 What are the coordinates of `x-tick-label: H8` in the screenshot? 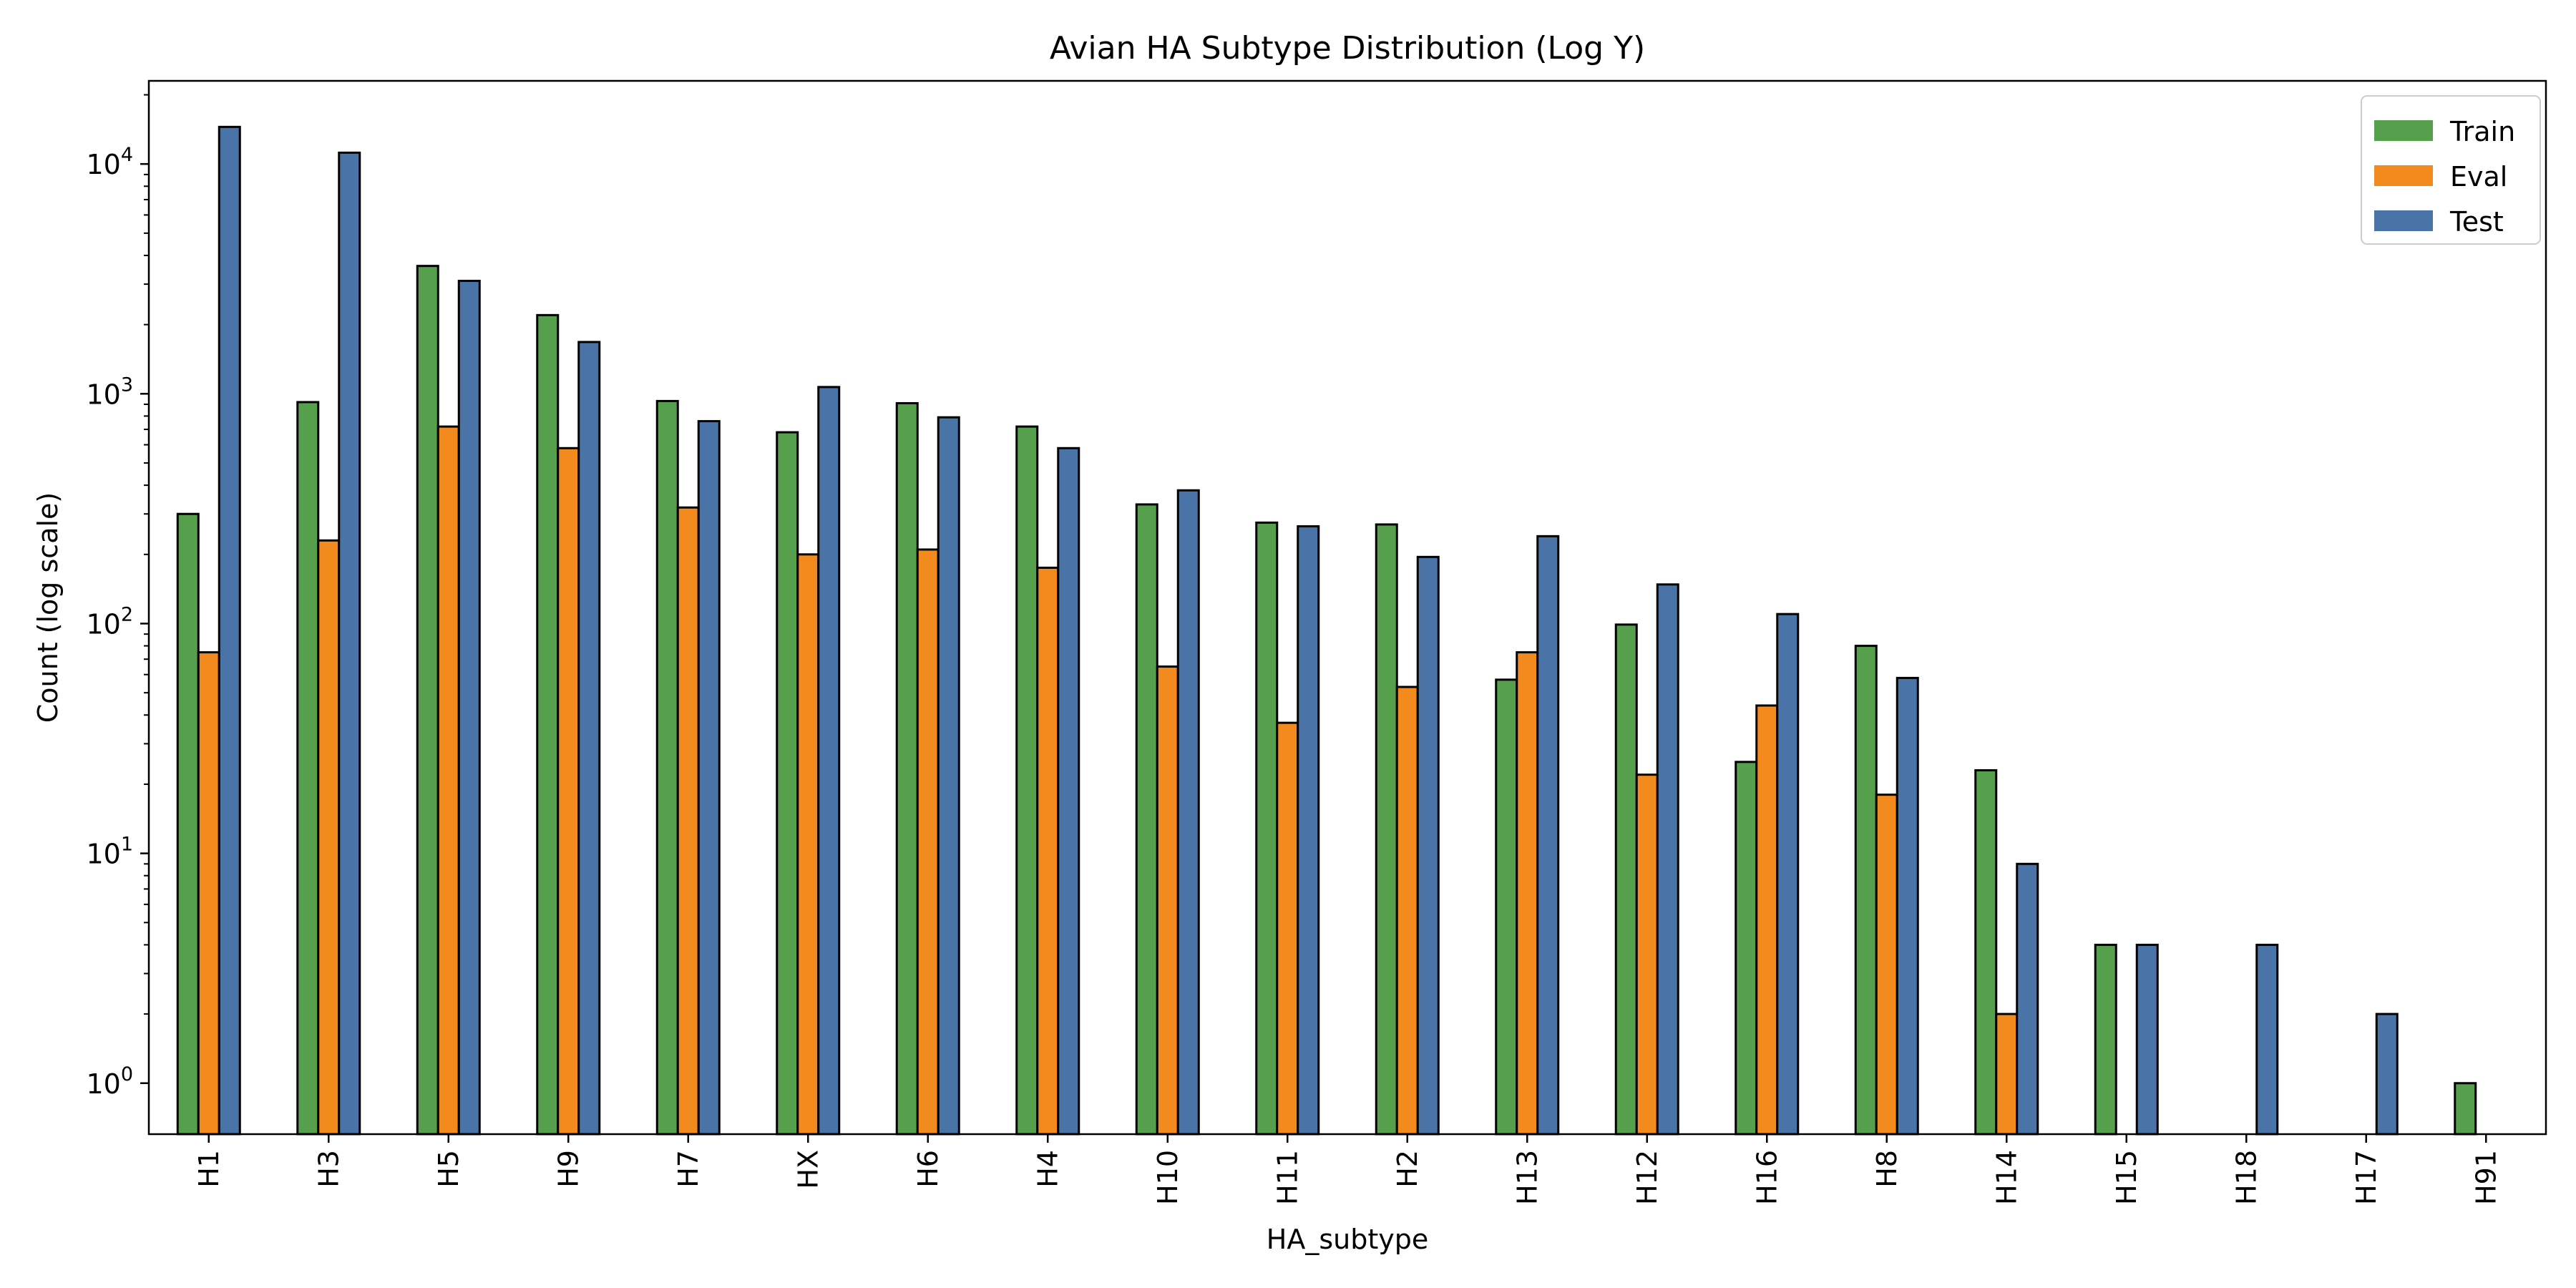 It's located at (1887, 1169).